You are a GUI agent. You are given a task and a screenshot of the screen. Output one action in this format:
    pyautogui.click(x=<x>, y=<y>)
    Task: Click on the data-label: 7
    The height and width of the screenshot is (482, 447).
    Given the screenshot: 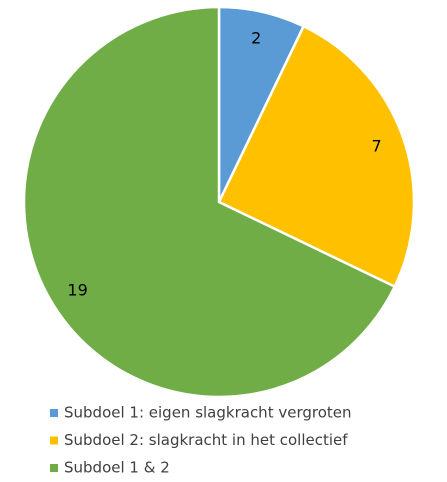 What is the action you would take?
    pyautogui.click(x=377, y=145)
    